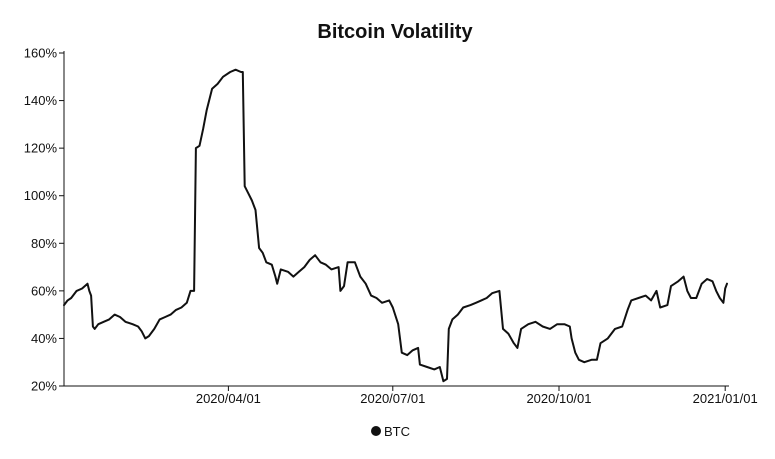 The image size is (775, 459). I want to click on y-tick-label: 80%, so click(44, 243).